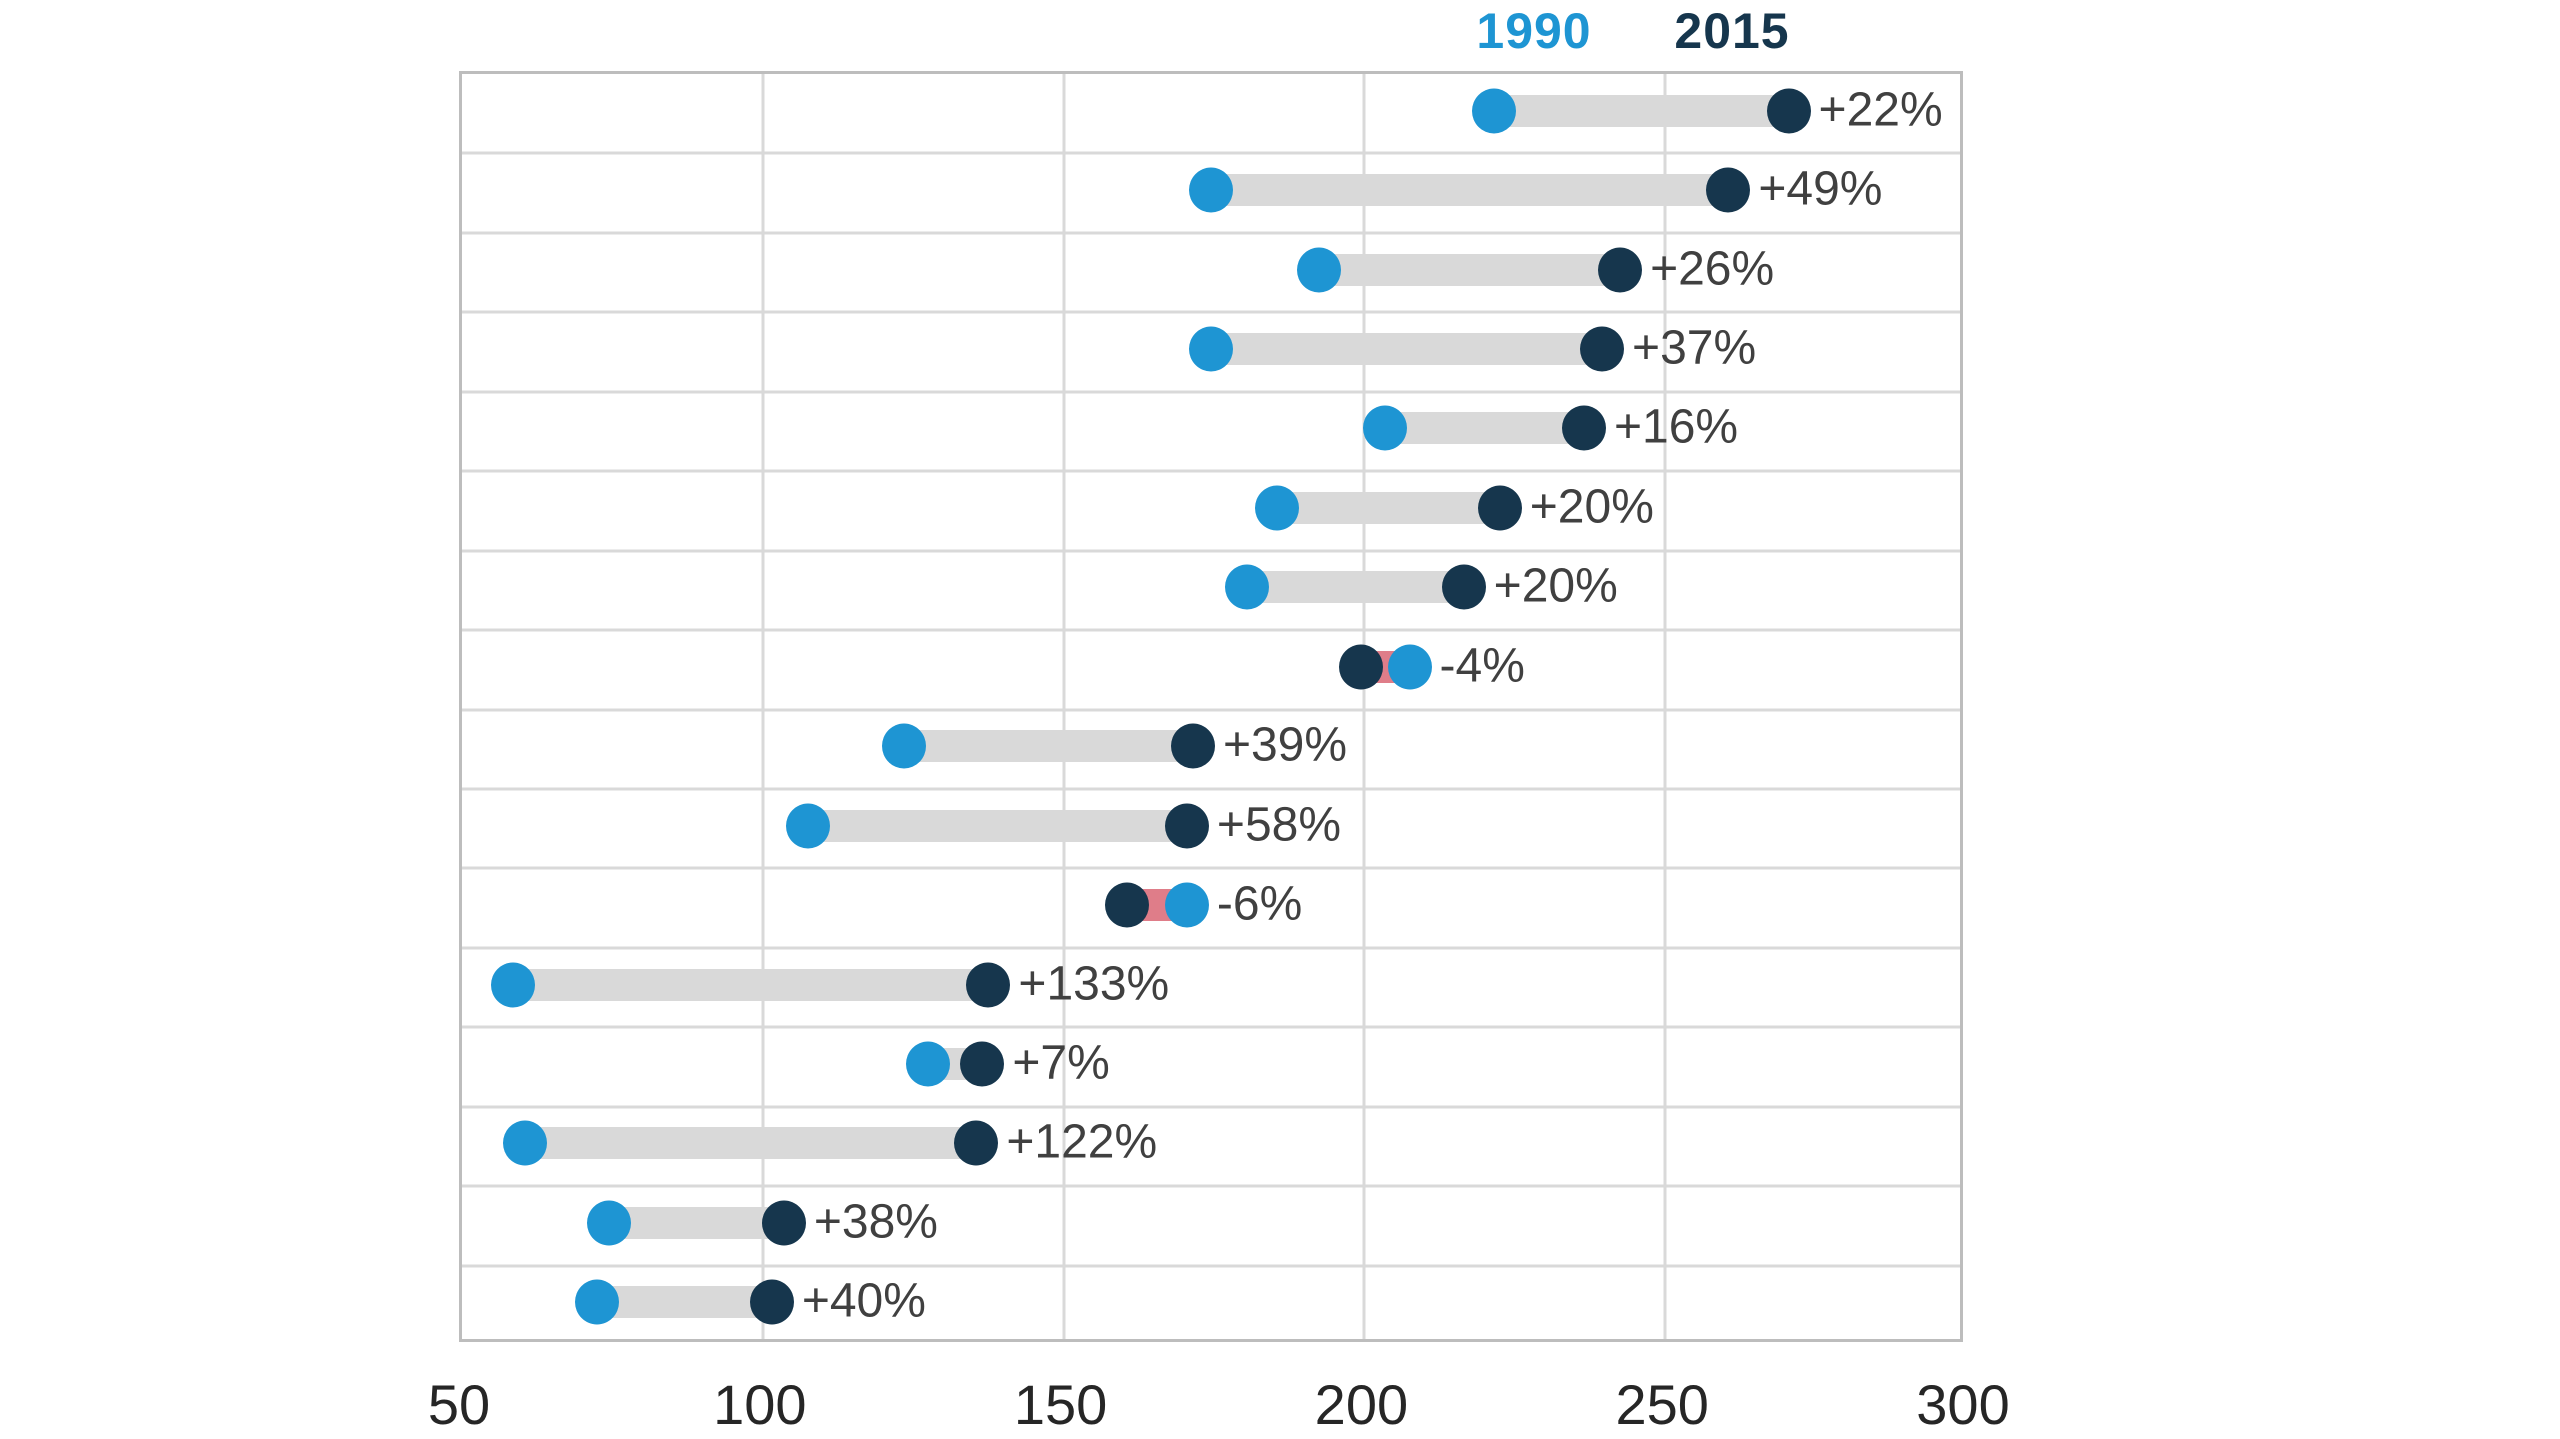 The image size is (2560, 1439). What do you see at coordinates (1732, 31) in the screenshot?
I see `legend-label-2015: 2015` at bounding box center [1732, 31].